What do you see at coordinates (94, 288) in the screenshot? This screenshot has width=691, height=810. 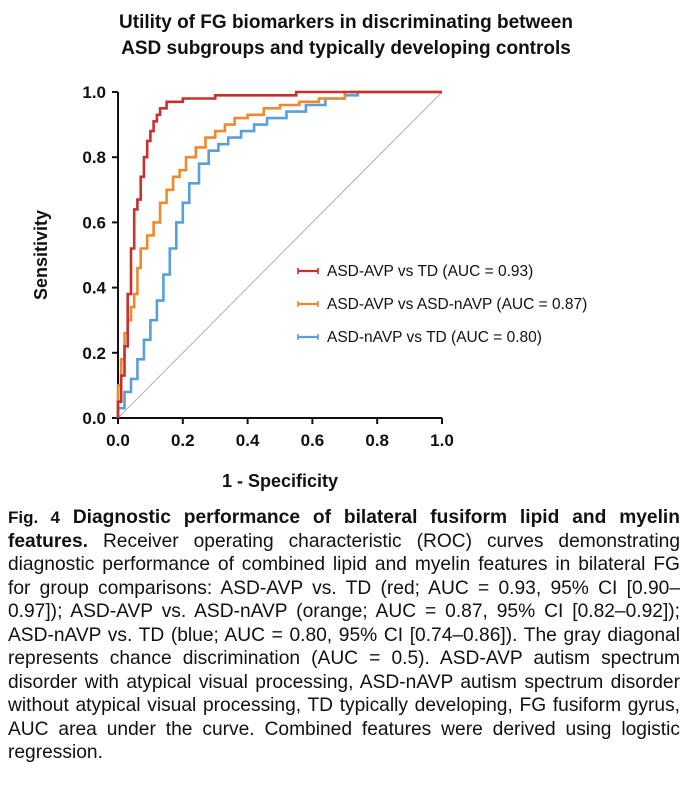 I see `y-tick-label: 0.4` at bounding box center [94, 288].